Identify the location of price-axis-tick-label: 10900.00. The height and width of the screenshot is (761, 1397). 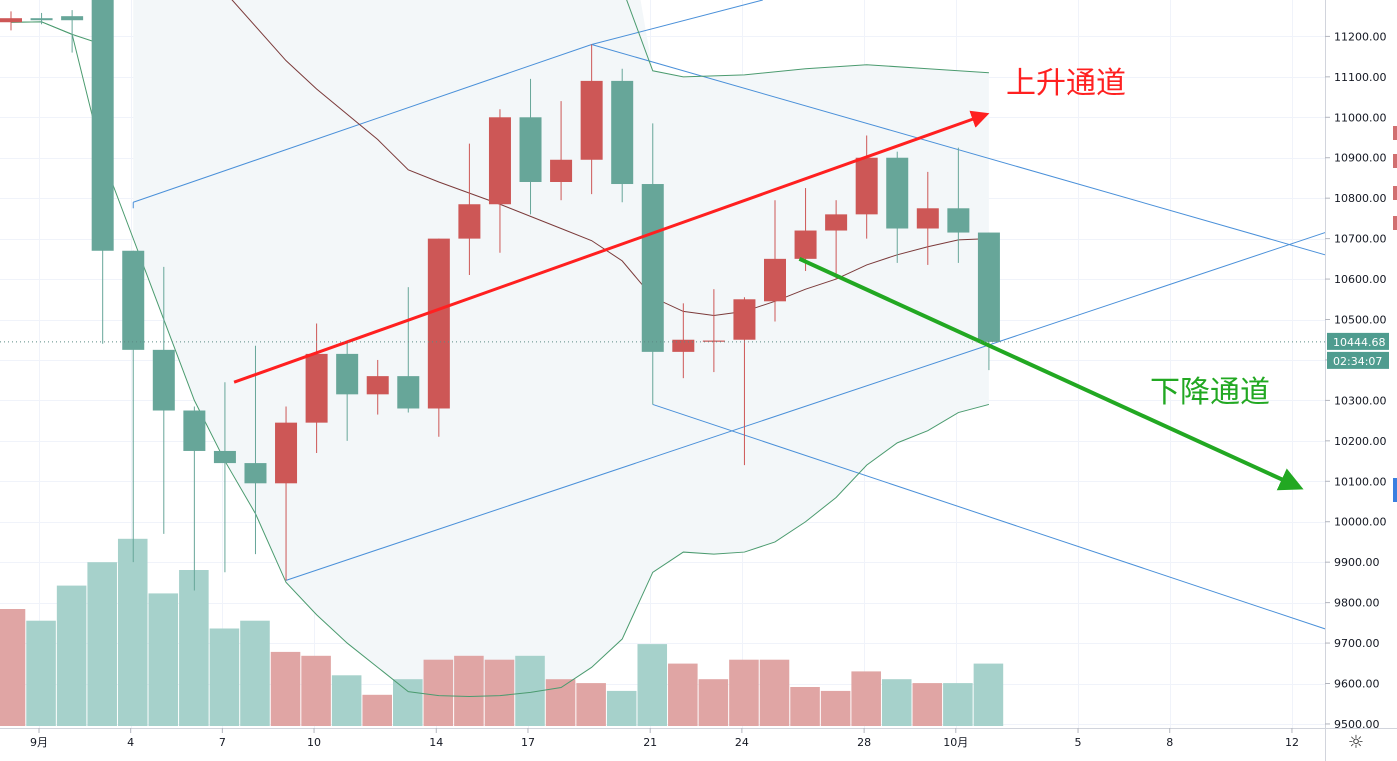
(1360, 158).